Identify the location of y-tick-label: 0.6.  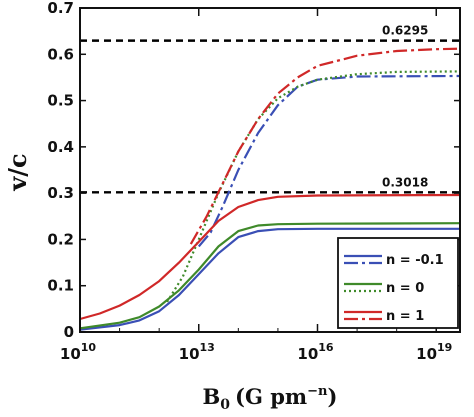
(60, 54).